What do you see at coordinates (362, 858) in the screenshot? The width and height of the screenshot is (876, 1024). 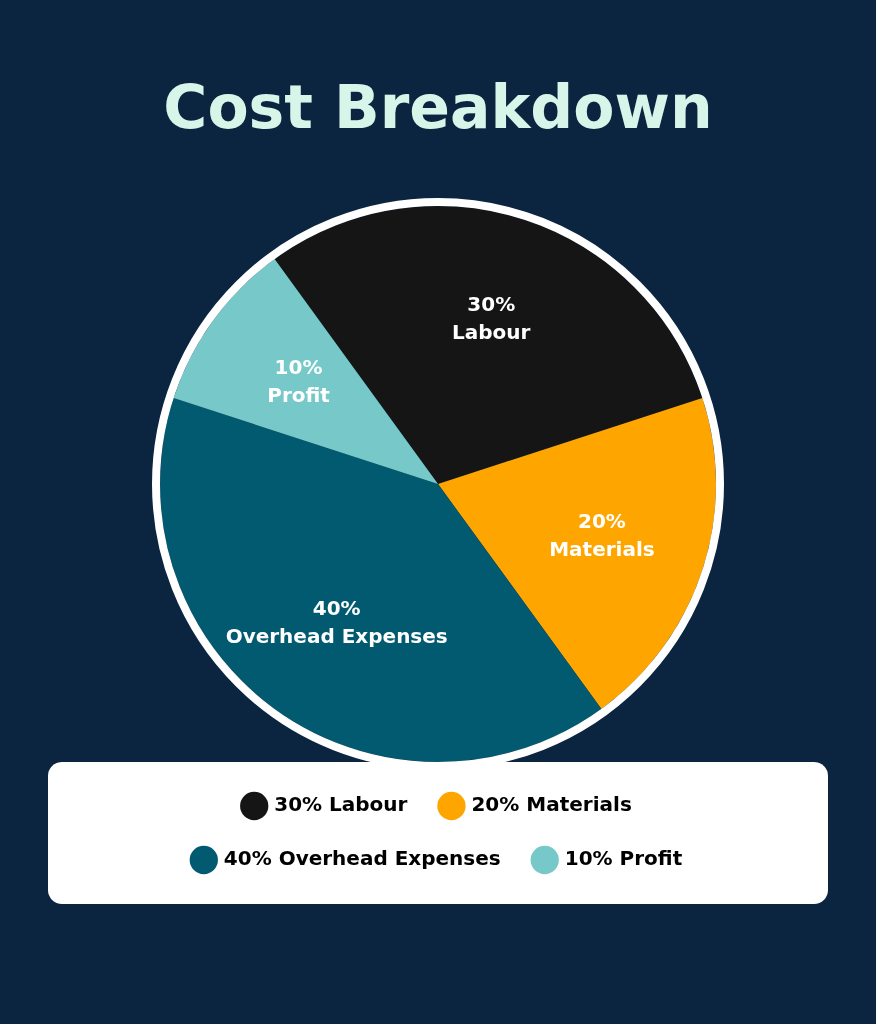 I see `legend-label: 40% Overhead Expenses` at bounding box center [362, 858].